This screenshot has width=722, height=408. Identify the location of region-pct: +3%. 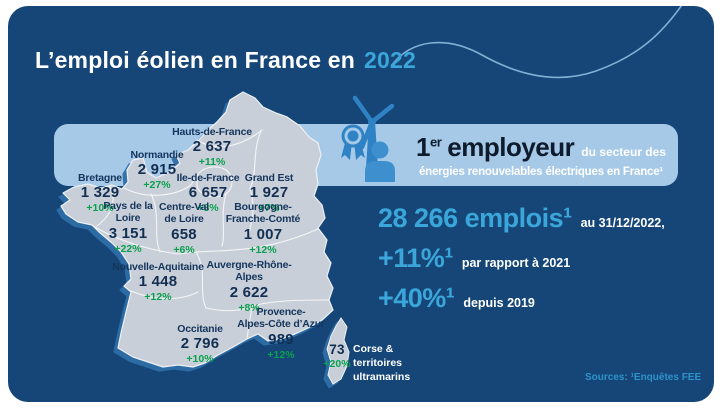
(208, 208).